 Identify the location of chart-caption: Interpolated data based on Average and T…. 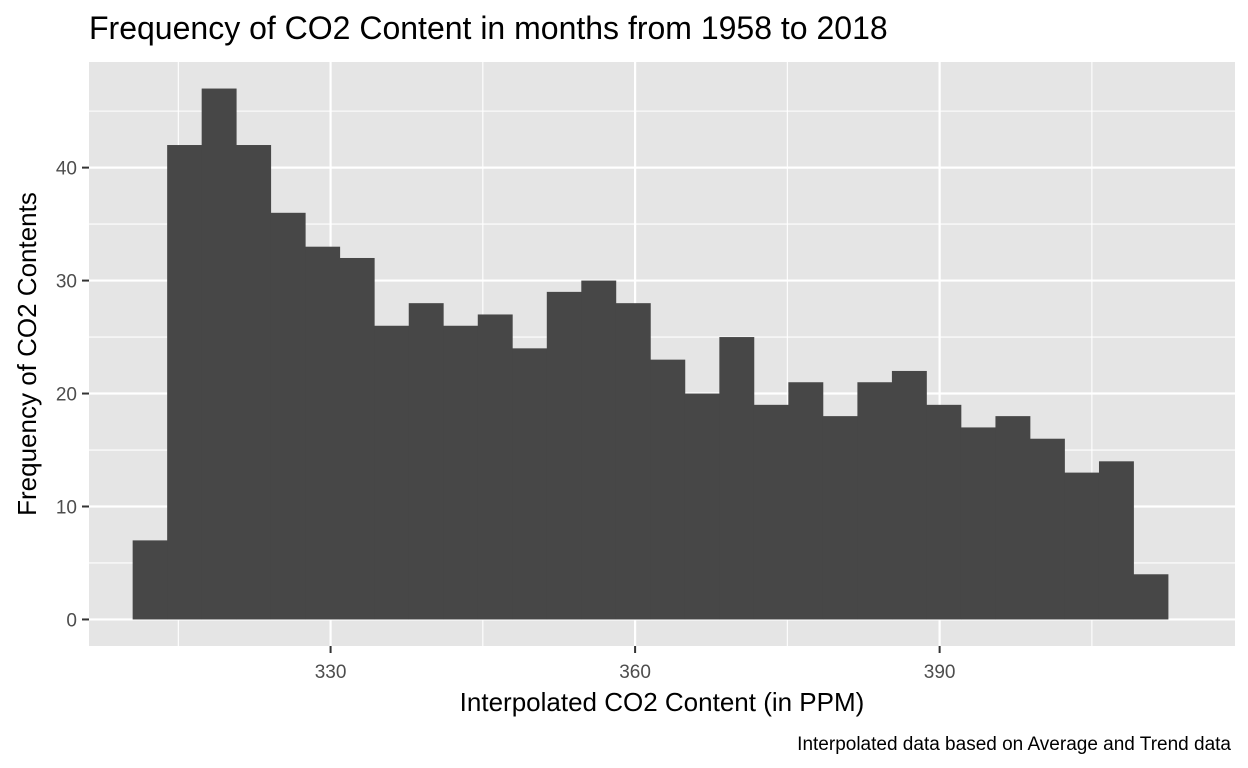
(1014, 744).